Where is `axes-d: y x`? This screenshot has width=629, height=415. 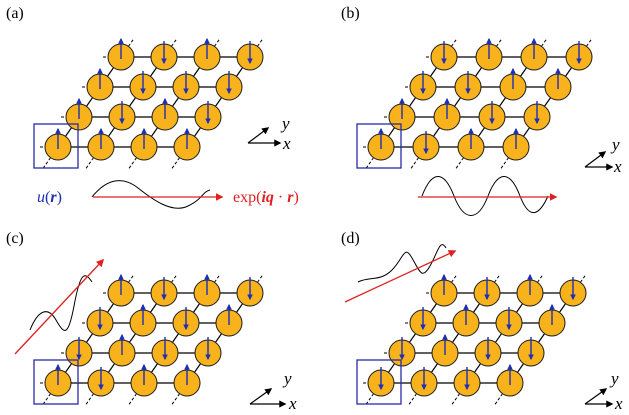
axes-d: y x is located at coordinates (603, 391).